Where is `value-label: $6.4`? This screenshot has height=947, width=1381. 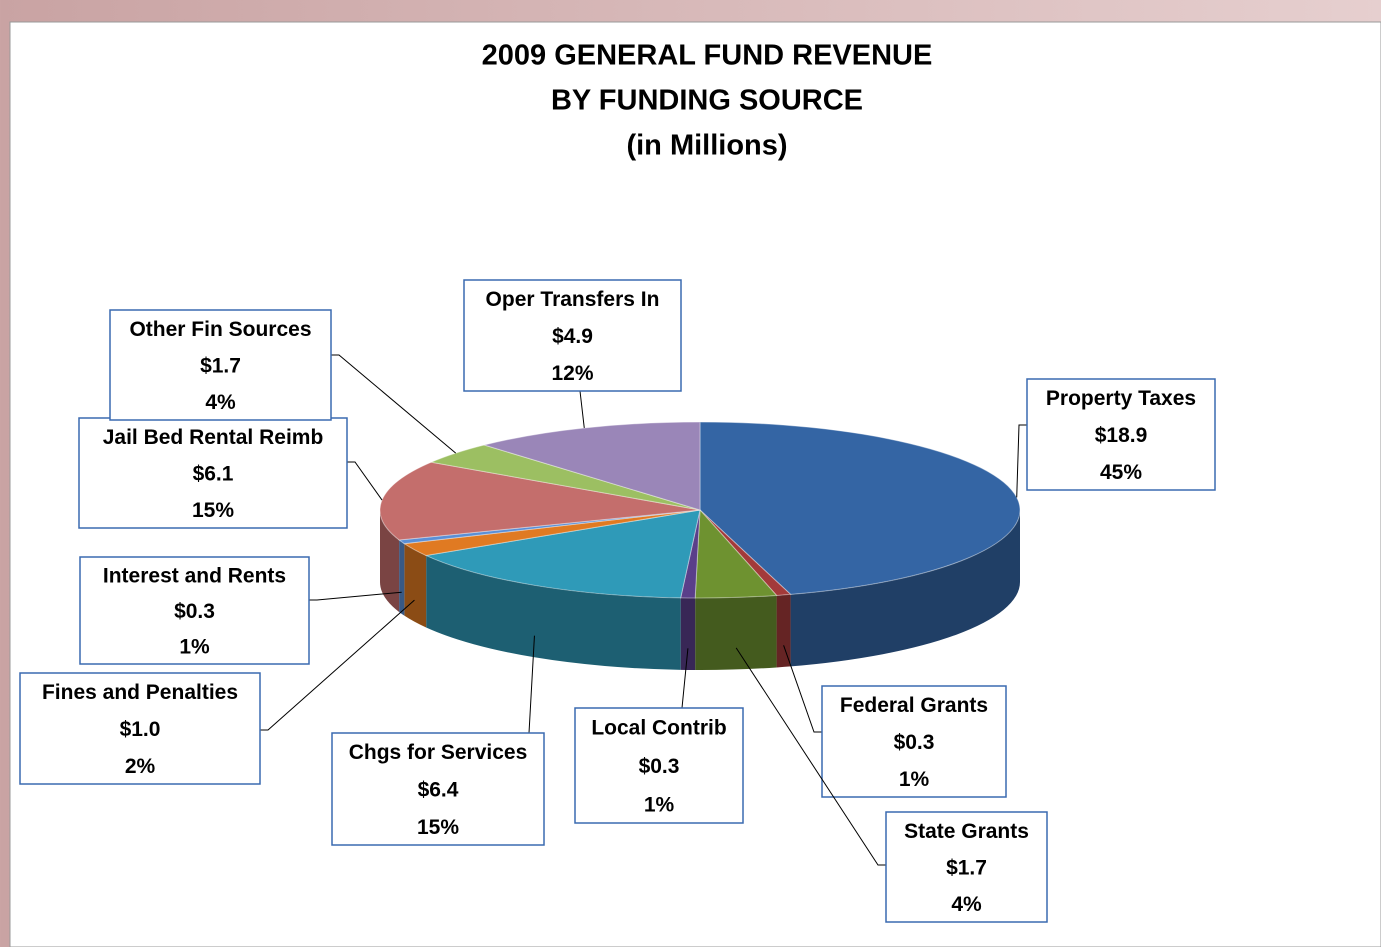 value-label: $6.4 is located at coordinates (438, 790).